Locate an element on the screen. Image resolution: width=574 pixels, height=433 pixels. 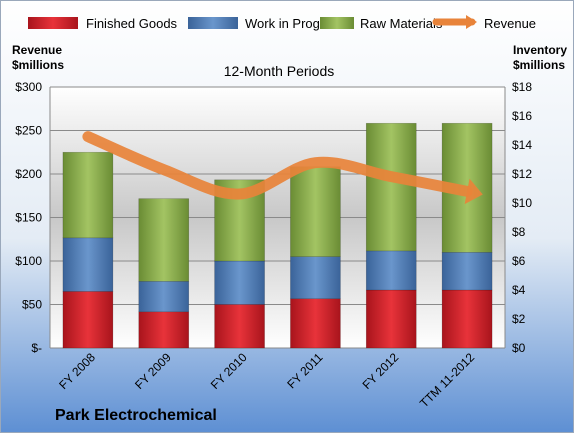
left-tick-label: $150 is located at coordinates (28, 218).